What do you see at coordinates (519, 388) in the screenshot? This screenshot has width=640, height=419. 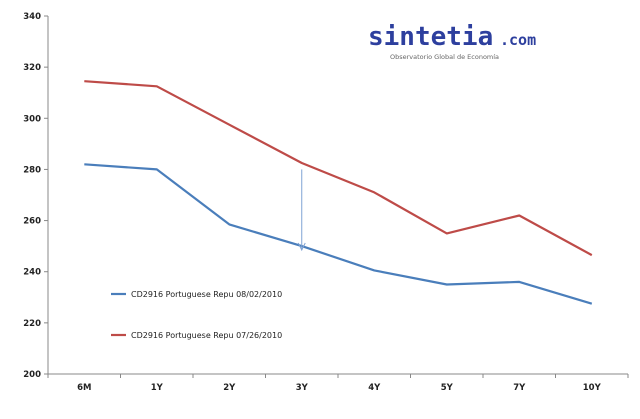 I see `x-tick-label: 7Y` at bounding box center [519, 388].